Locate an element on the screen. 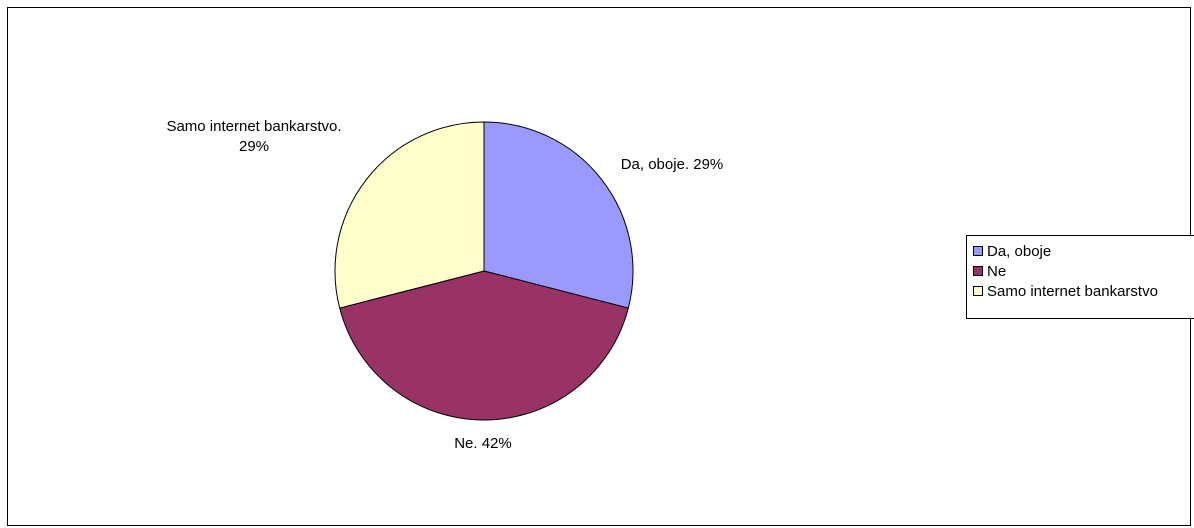 This screenshot has width=1194, height=528. legend-item-3: Samo internet bankarstvo is located at coordinates (1083, 291).